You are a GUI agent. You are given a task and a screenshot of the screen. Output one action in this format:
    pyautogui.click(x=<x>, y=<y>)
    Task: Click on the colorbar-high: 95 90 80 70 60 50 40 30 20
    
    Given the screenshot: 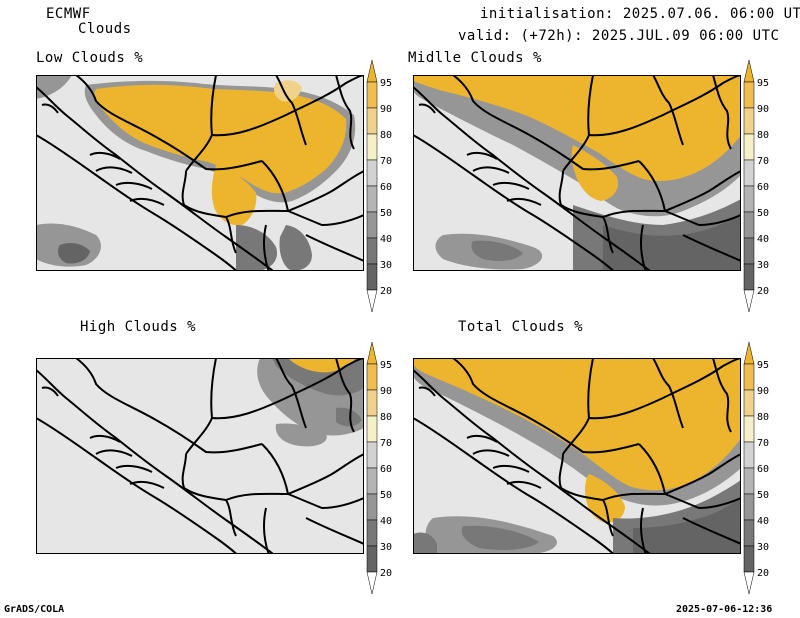 What is the action you would take?
    pyautogui.click(x=379, y=468)
    